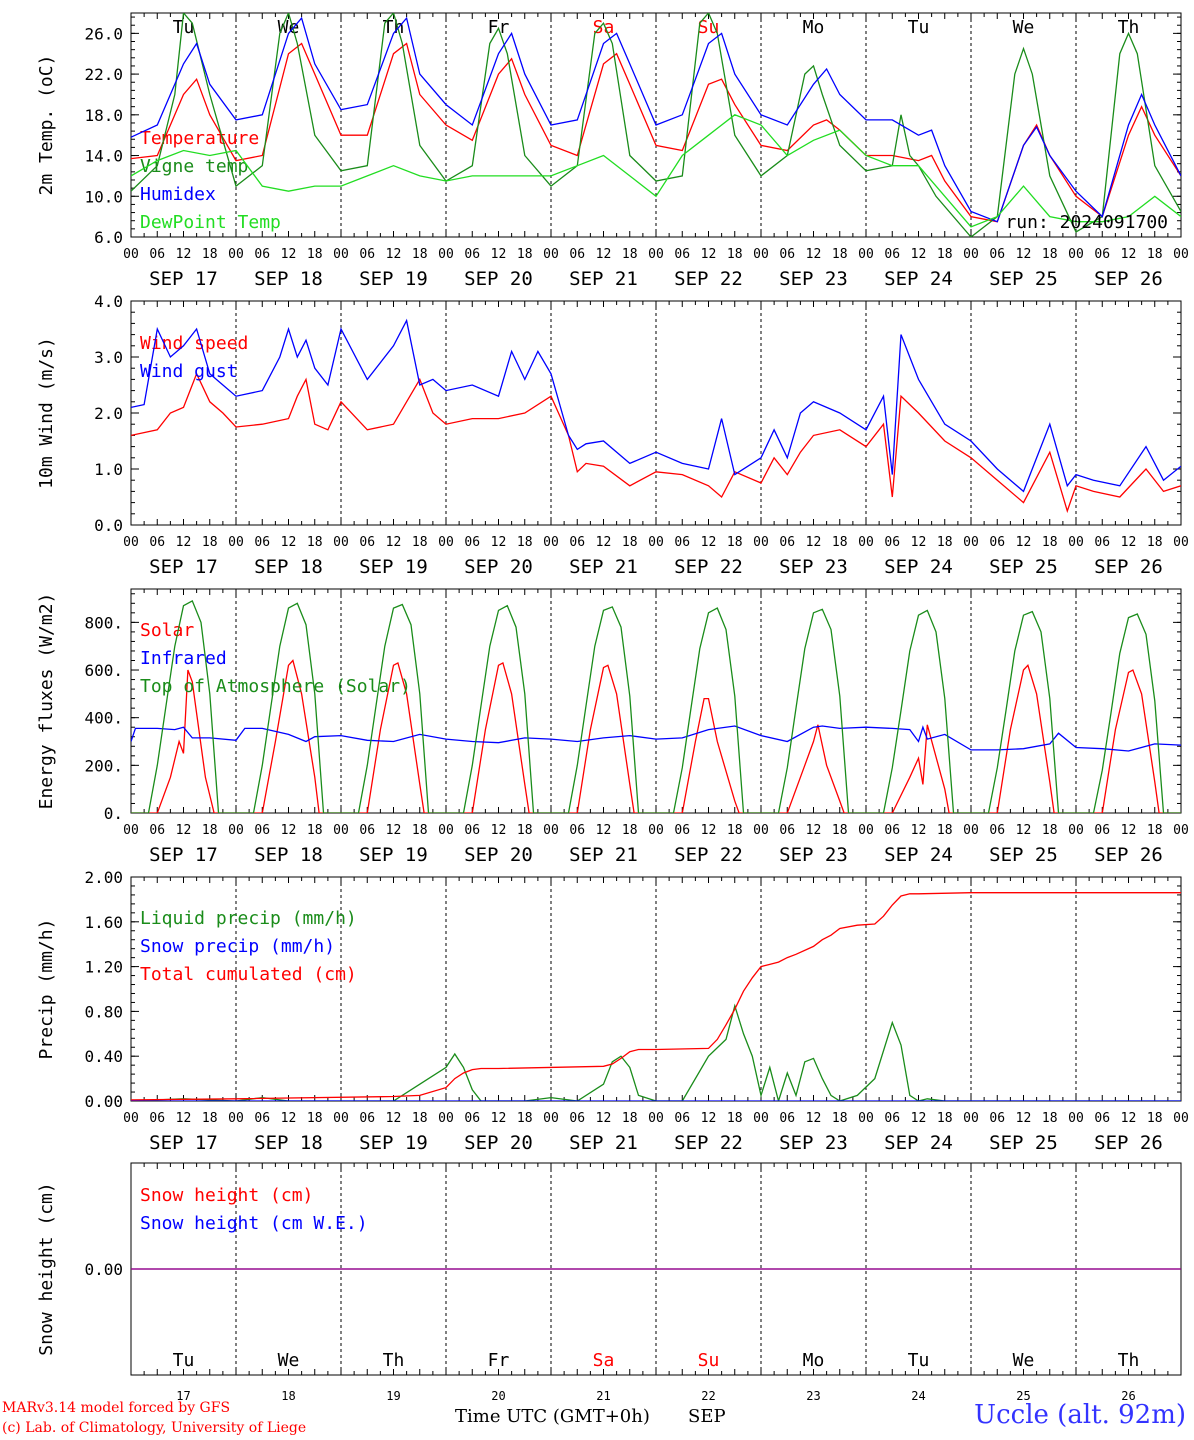  Describe the element at coordinates (108, 413) in the screenshot. I see `y-tick-label: 2.0` at that location.